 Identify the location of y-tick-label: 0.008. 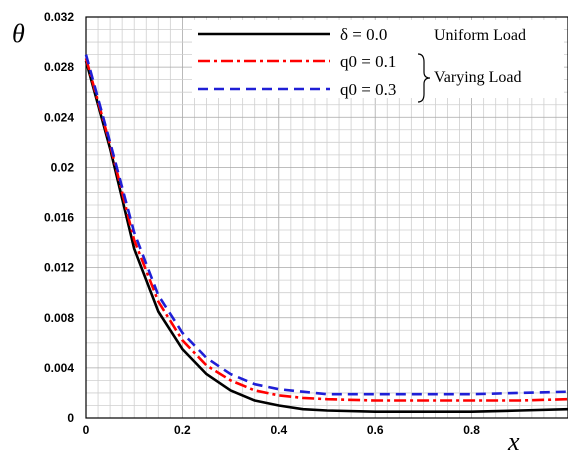
(59, 318).